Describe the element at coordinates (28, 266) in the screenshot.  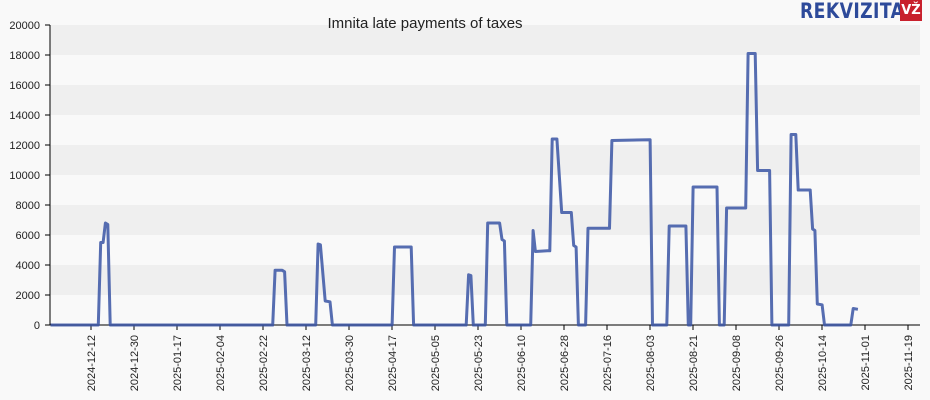
I see `y-tick-label: 4000` at that location.